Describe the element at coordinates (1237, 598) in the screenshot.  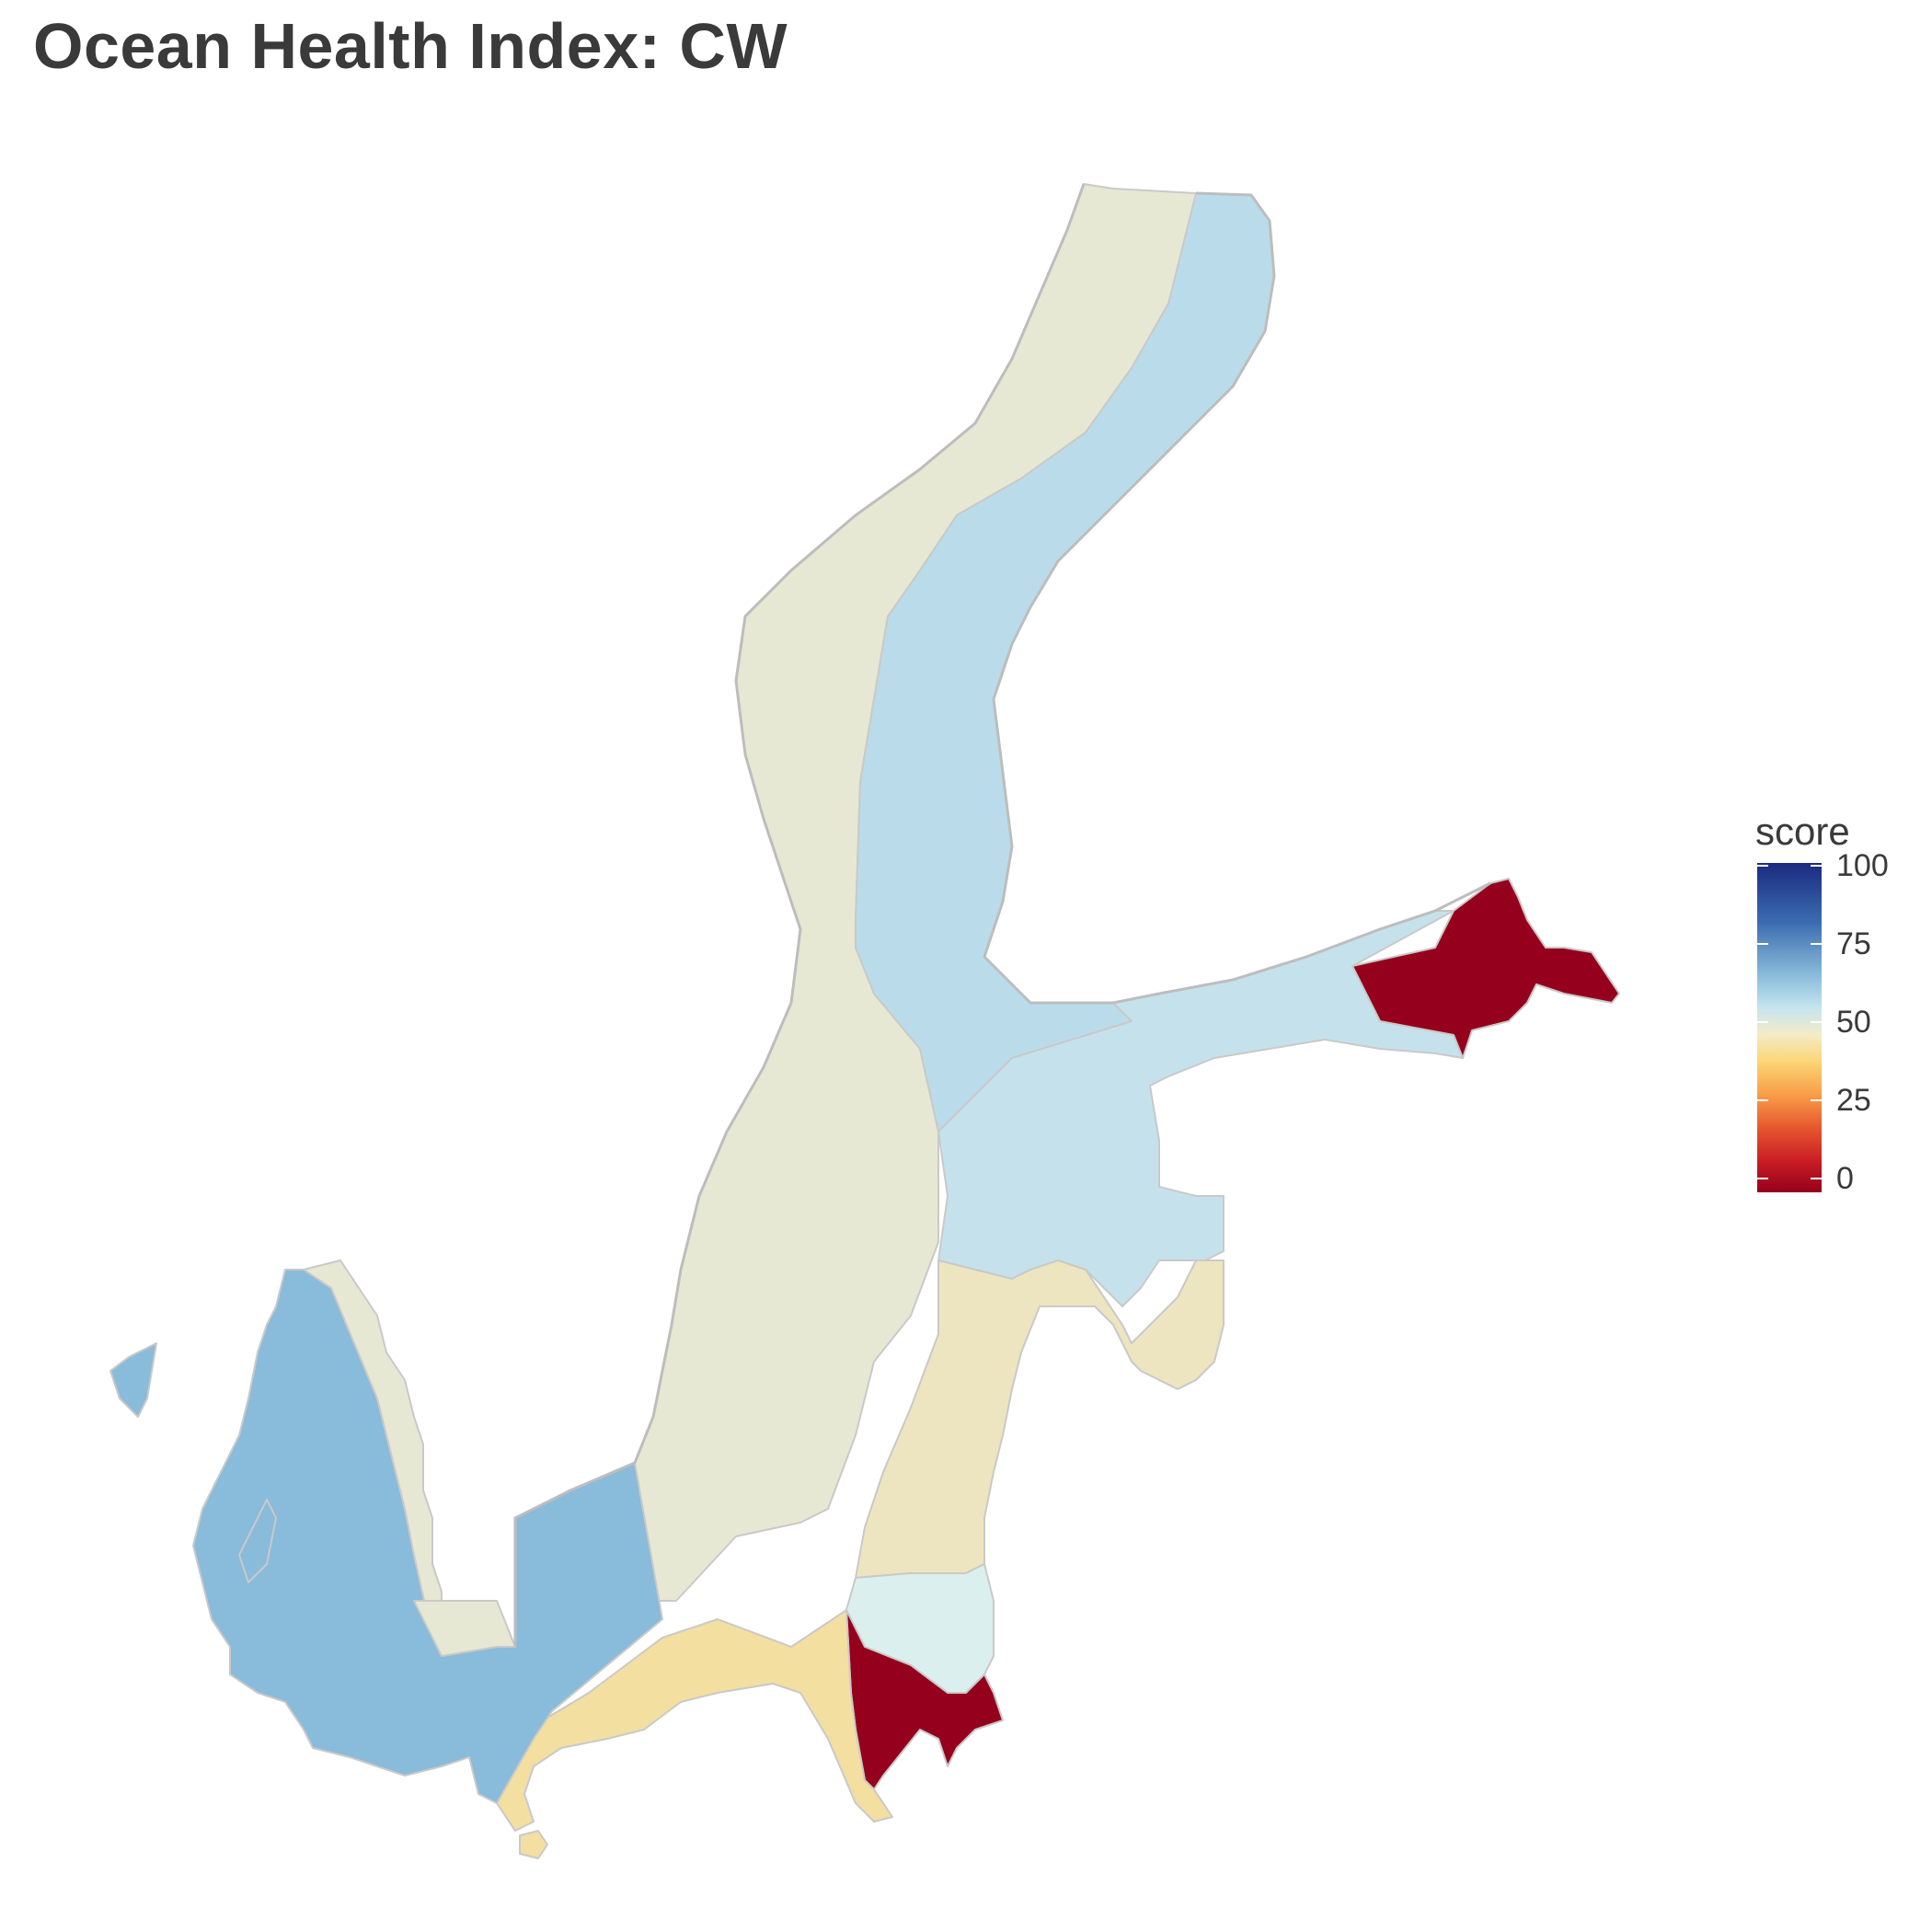
I see `finnish-coastline` at that location.